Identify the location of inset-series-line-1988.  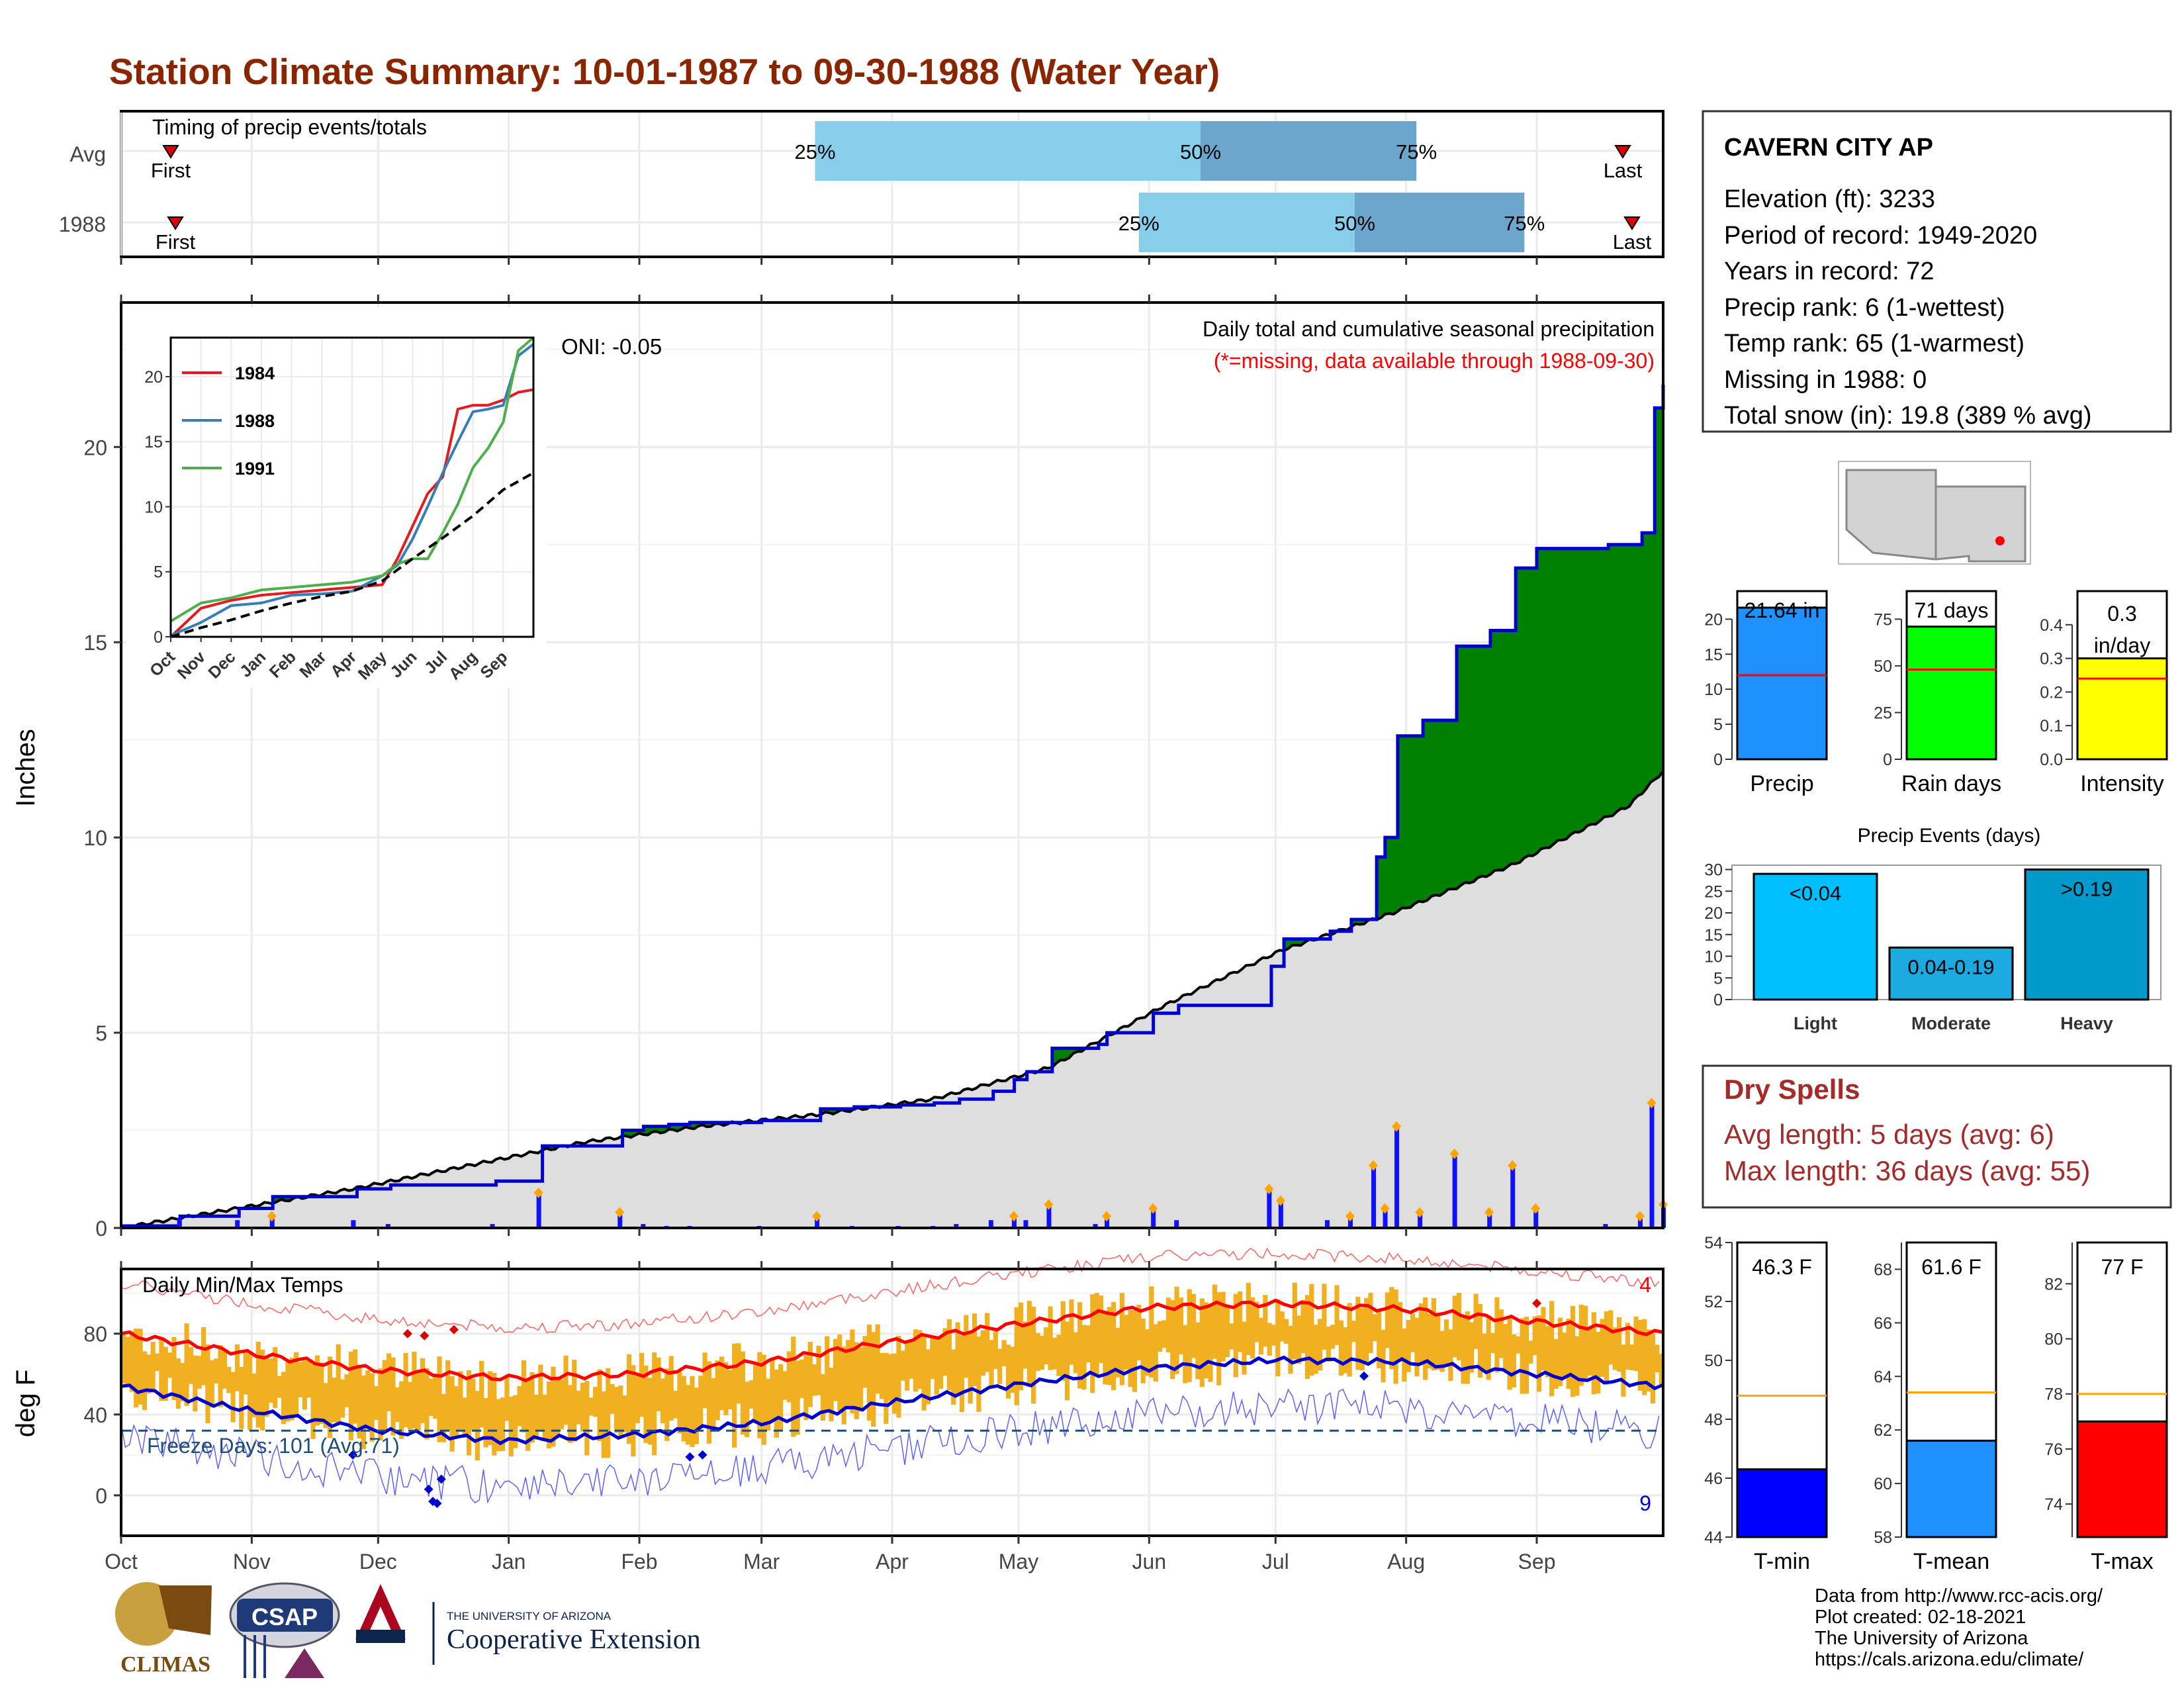
(353, 490).